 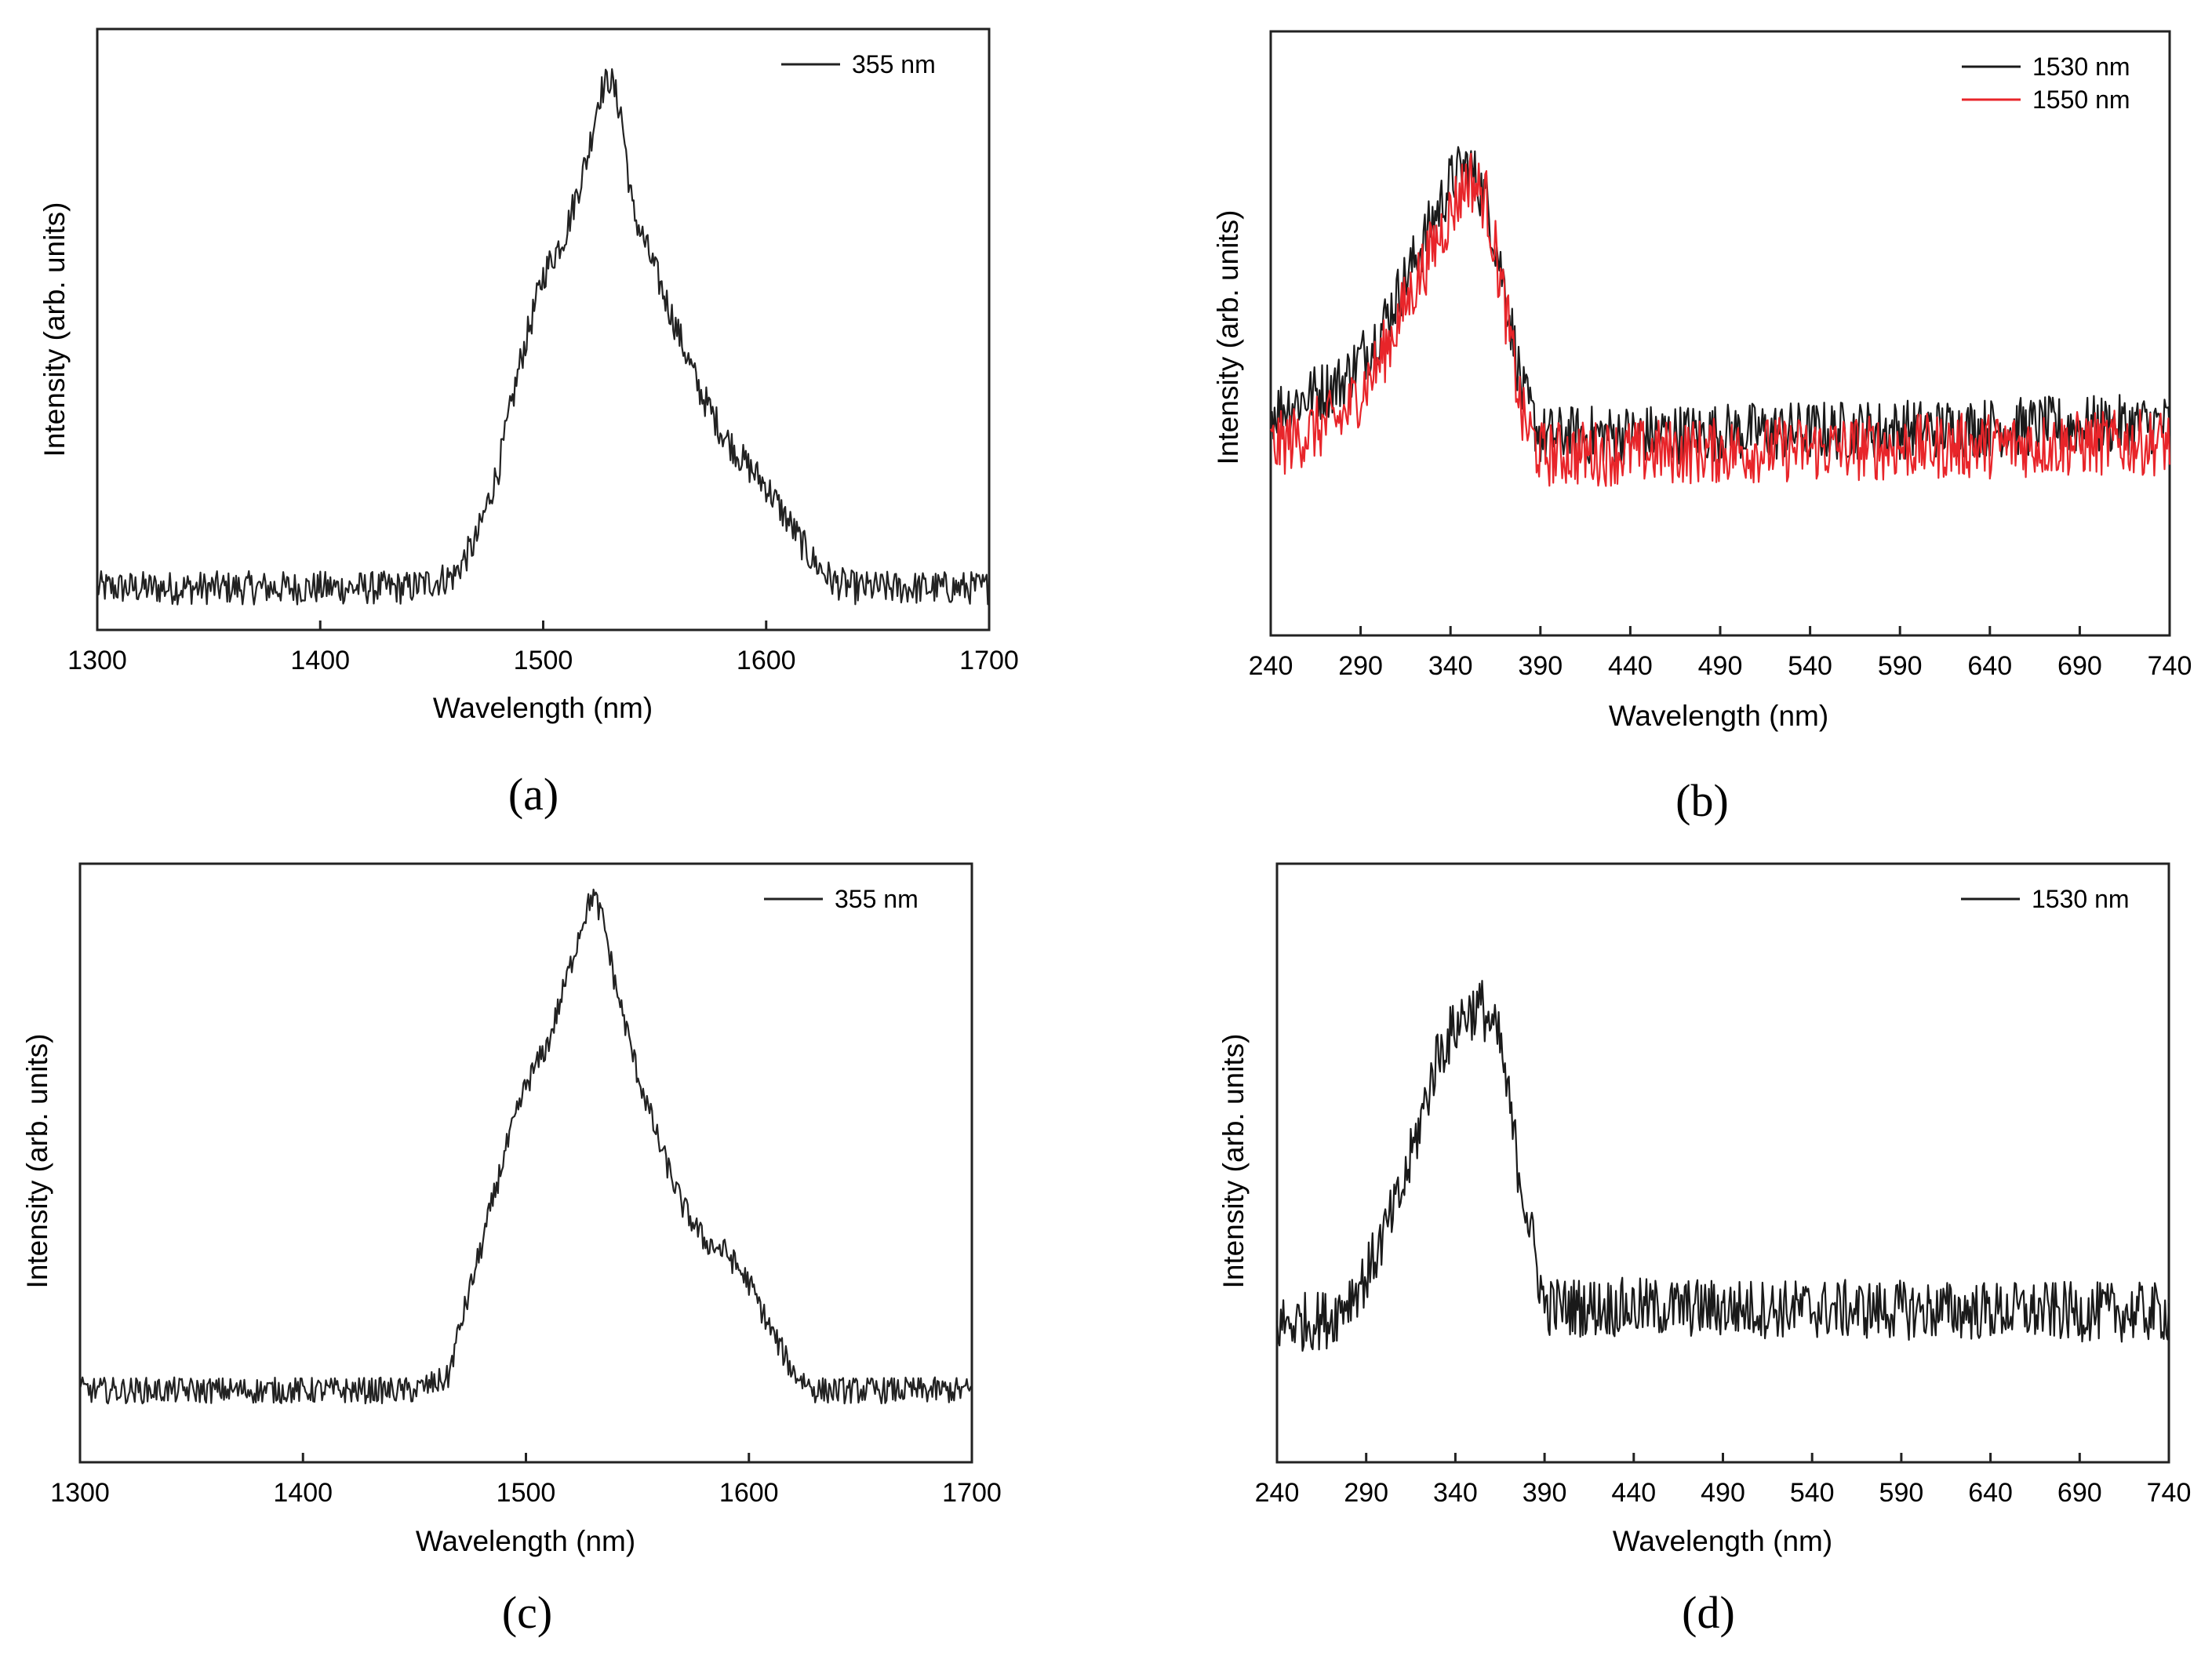 What do you see at coordinates (1991, 1493) in the screenshot?
I see `x-tick-label-d-8: 640` at bounding box center [1991, 1493].